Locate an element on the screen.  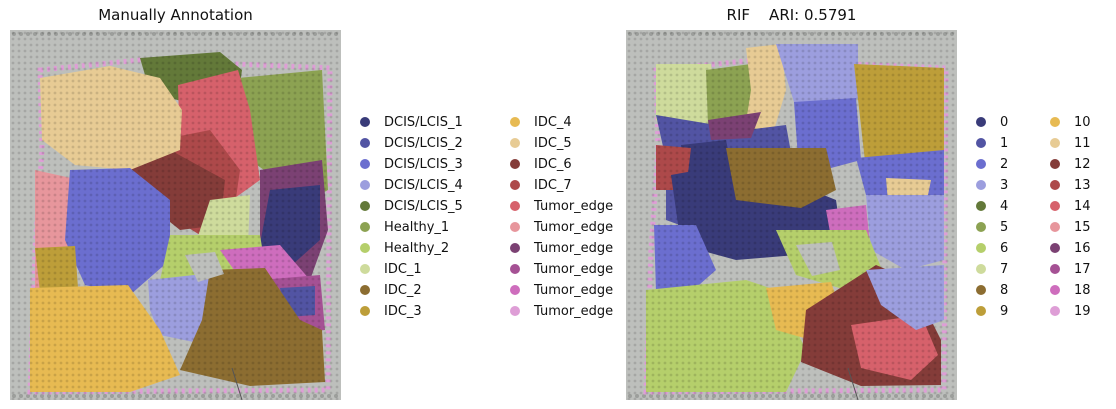
legend-label: 12 is located at coordinates (1082, 164).